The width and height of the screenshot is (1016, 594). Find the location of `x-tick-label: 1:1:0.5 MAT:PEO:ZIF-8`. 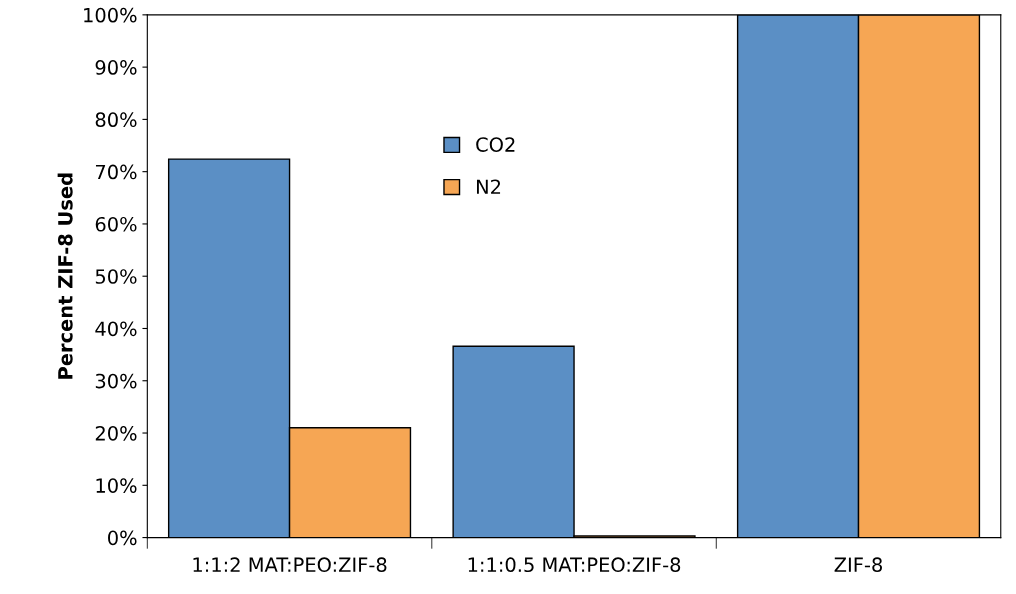

x-tick-label: 1:1:0.5 MAT:PEO:ZIF-8 is located at coordinates (574, 565).